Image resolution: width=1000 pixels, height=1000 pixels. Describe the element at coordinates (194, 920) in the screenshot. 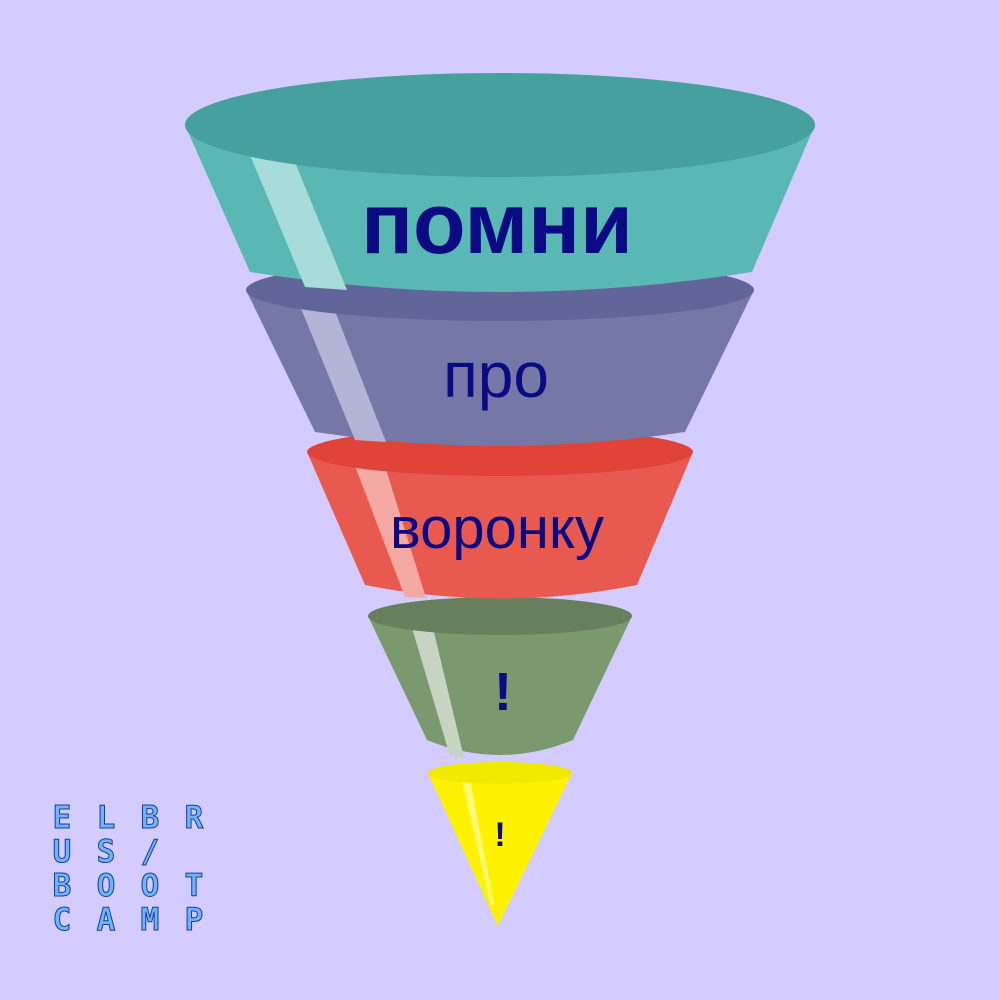

I see `logo-letter: P` at that location.